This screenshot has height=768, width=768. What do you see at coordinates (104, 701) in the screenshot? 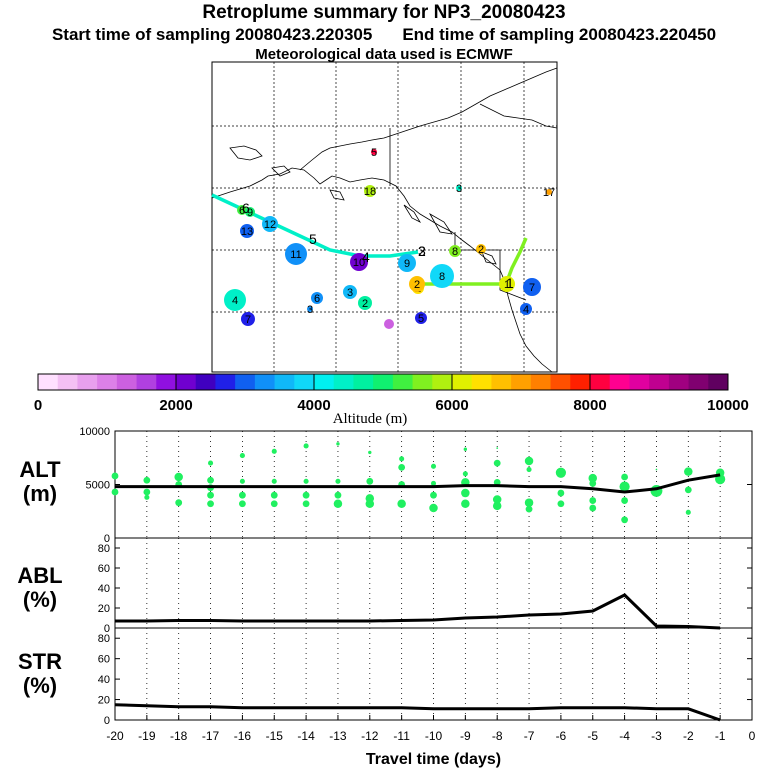
I see `str-ytick-1: 20` at bounding box center [104, 701].